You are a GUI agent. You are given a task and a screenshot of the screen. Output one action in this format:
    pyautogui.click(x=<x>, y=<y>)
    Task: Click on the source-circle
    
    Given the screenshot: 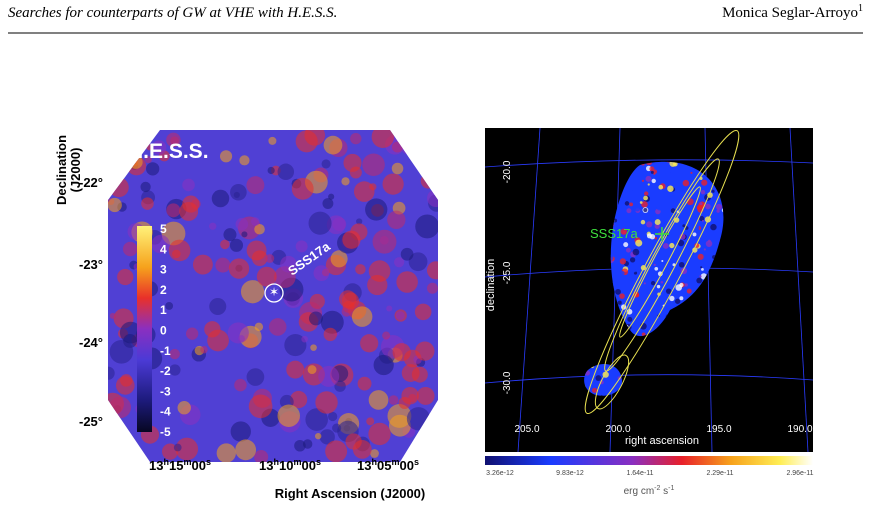 What is the action you would take?
    pyautogui.click(x=274, y=293)
    